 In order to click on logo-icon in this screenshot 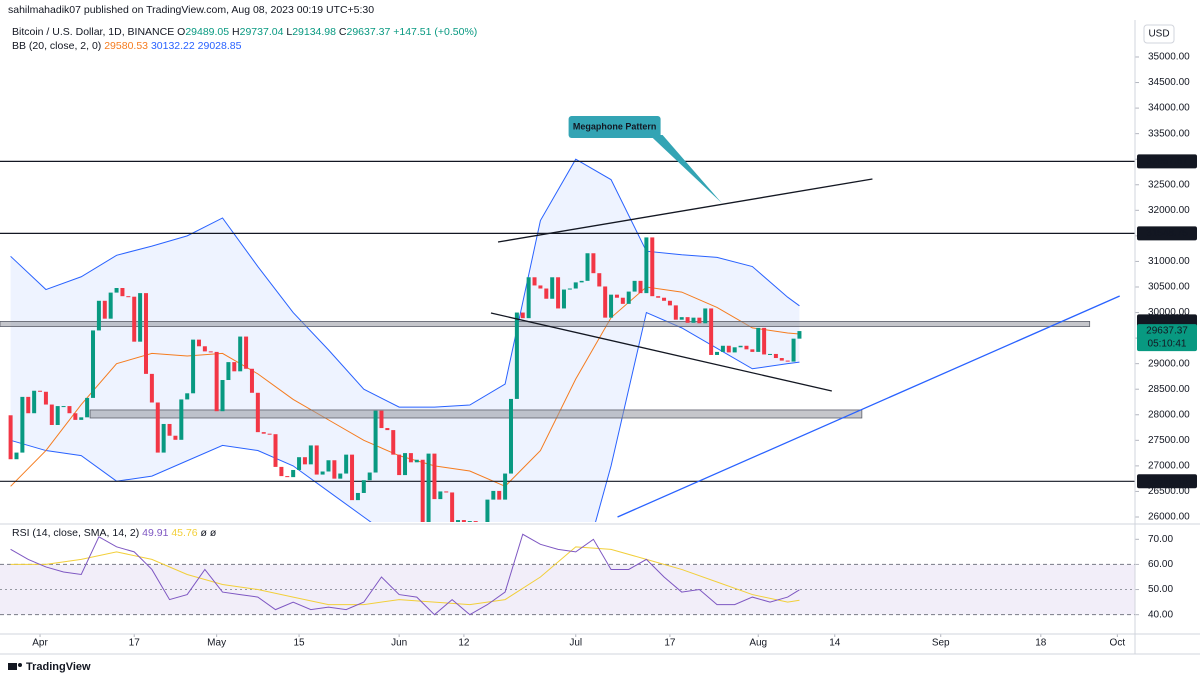, I will do `click(20, 665)`.